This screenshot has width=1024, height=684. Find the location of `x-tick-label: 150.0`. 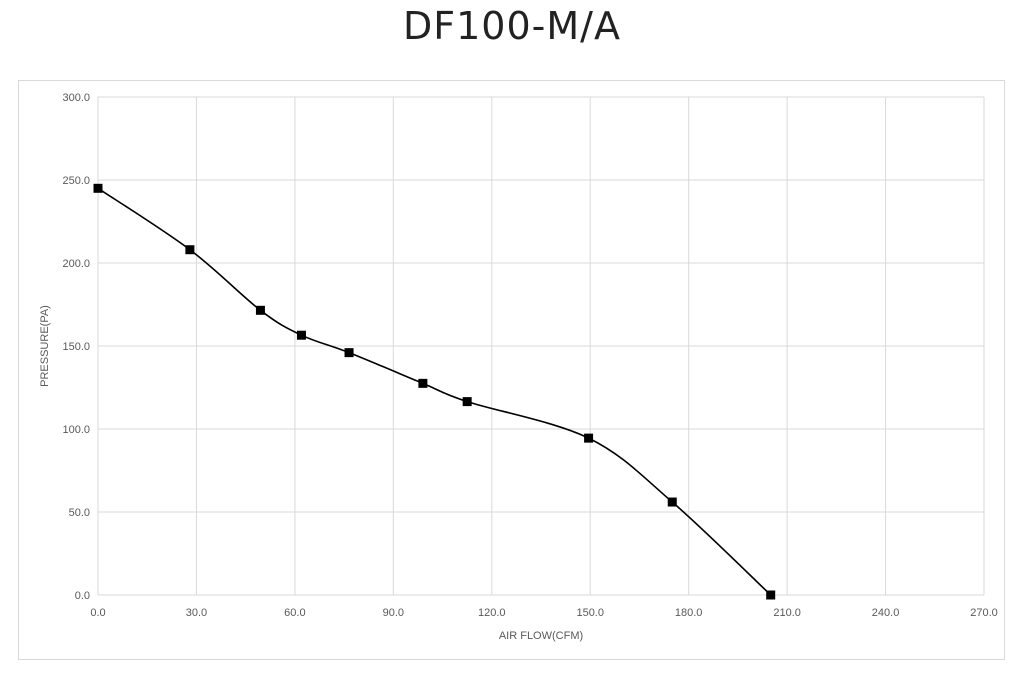

x-tick-label: 150.0 is located at coordinates (590, 613).